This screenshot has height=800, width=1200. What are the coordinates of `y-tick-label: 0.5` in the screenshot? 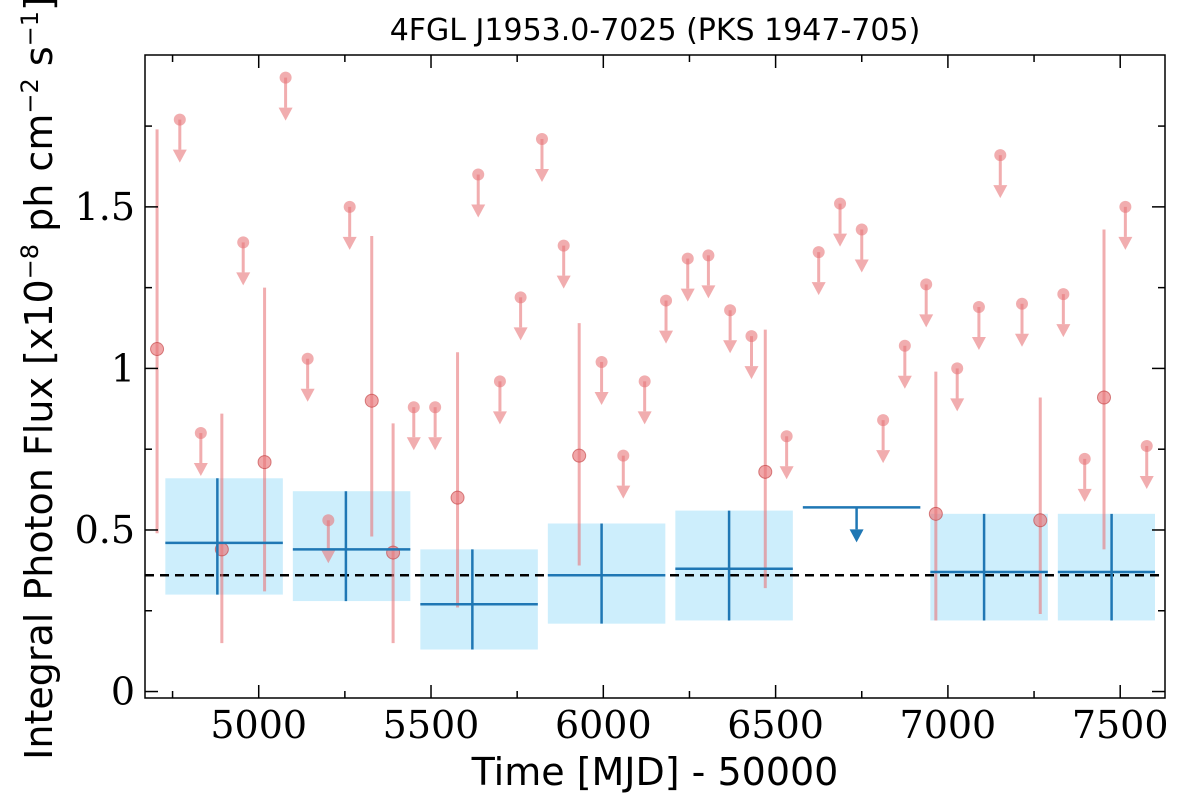 It's located at (105, 530).